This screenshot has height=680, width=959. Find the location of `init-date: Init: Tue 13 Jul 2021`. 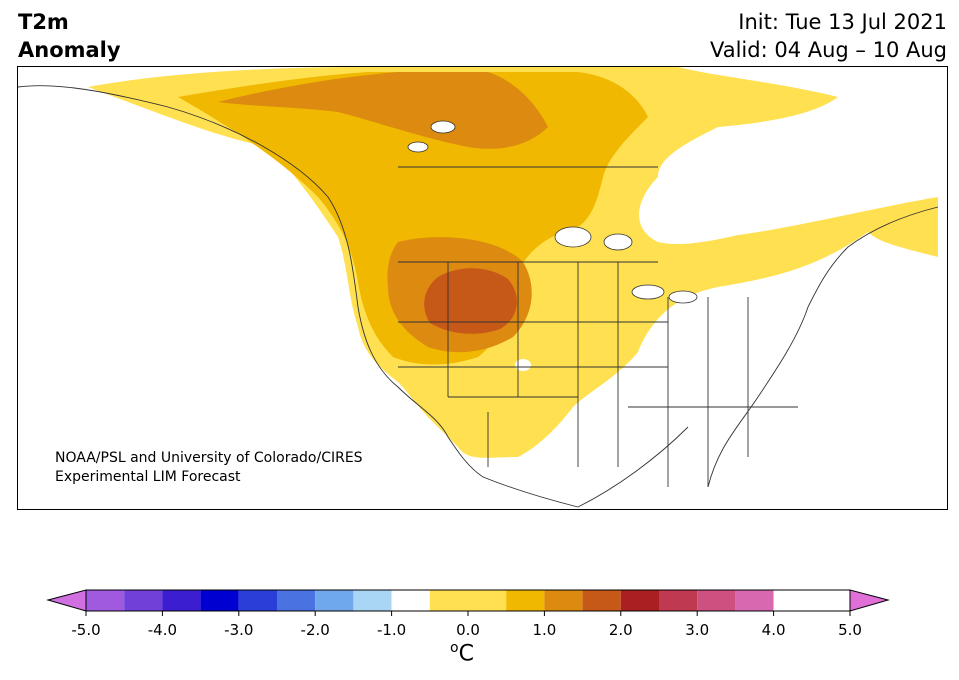

init-date: Init: Tue 13 Jul 2021 is located at coordinates (842, 22).